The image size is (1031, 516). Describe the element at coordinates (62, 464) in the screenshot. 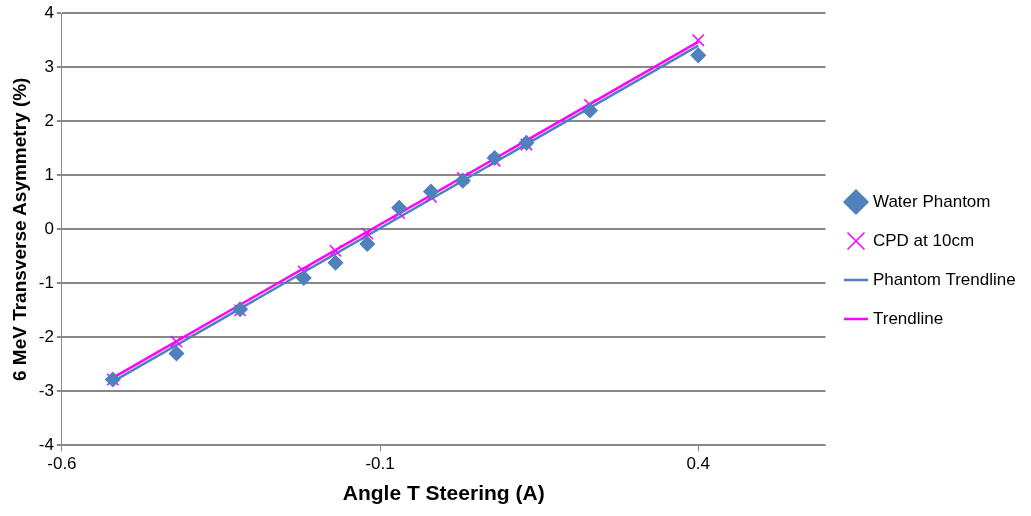

I see `x-tick-label: -0.6` at that location.